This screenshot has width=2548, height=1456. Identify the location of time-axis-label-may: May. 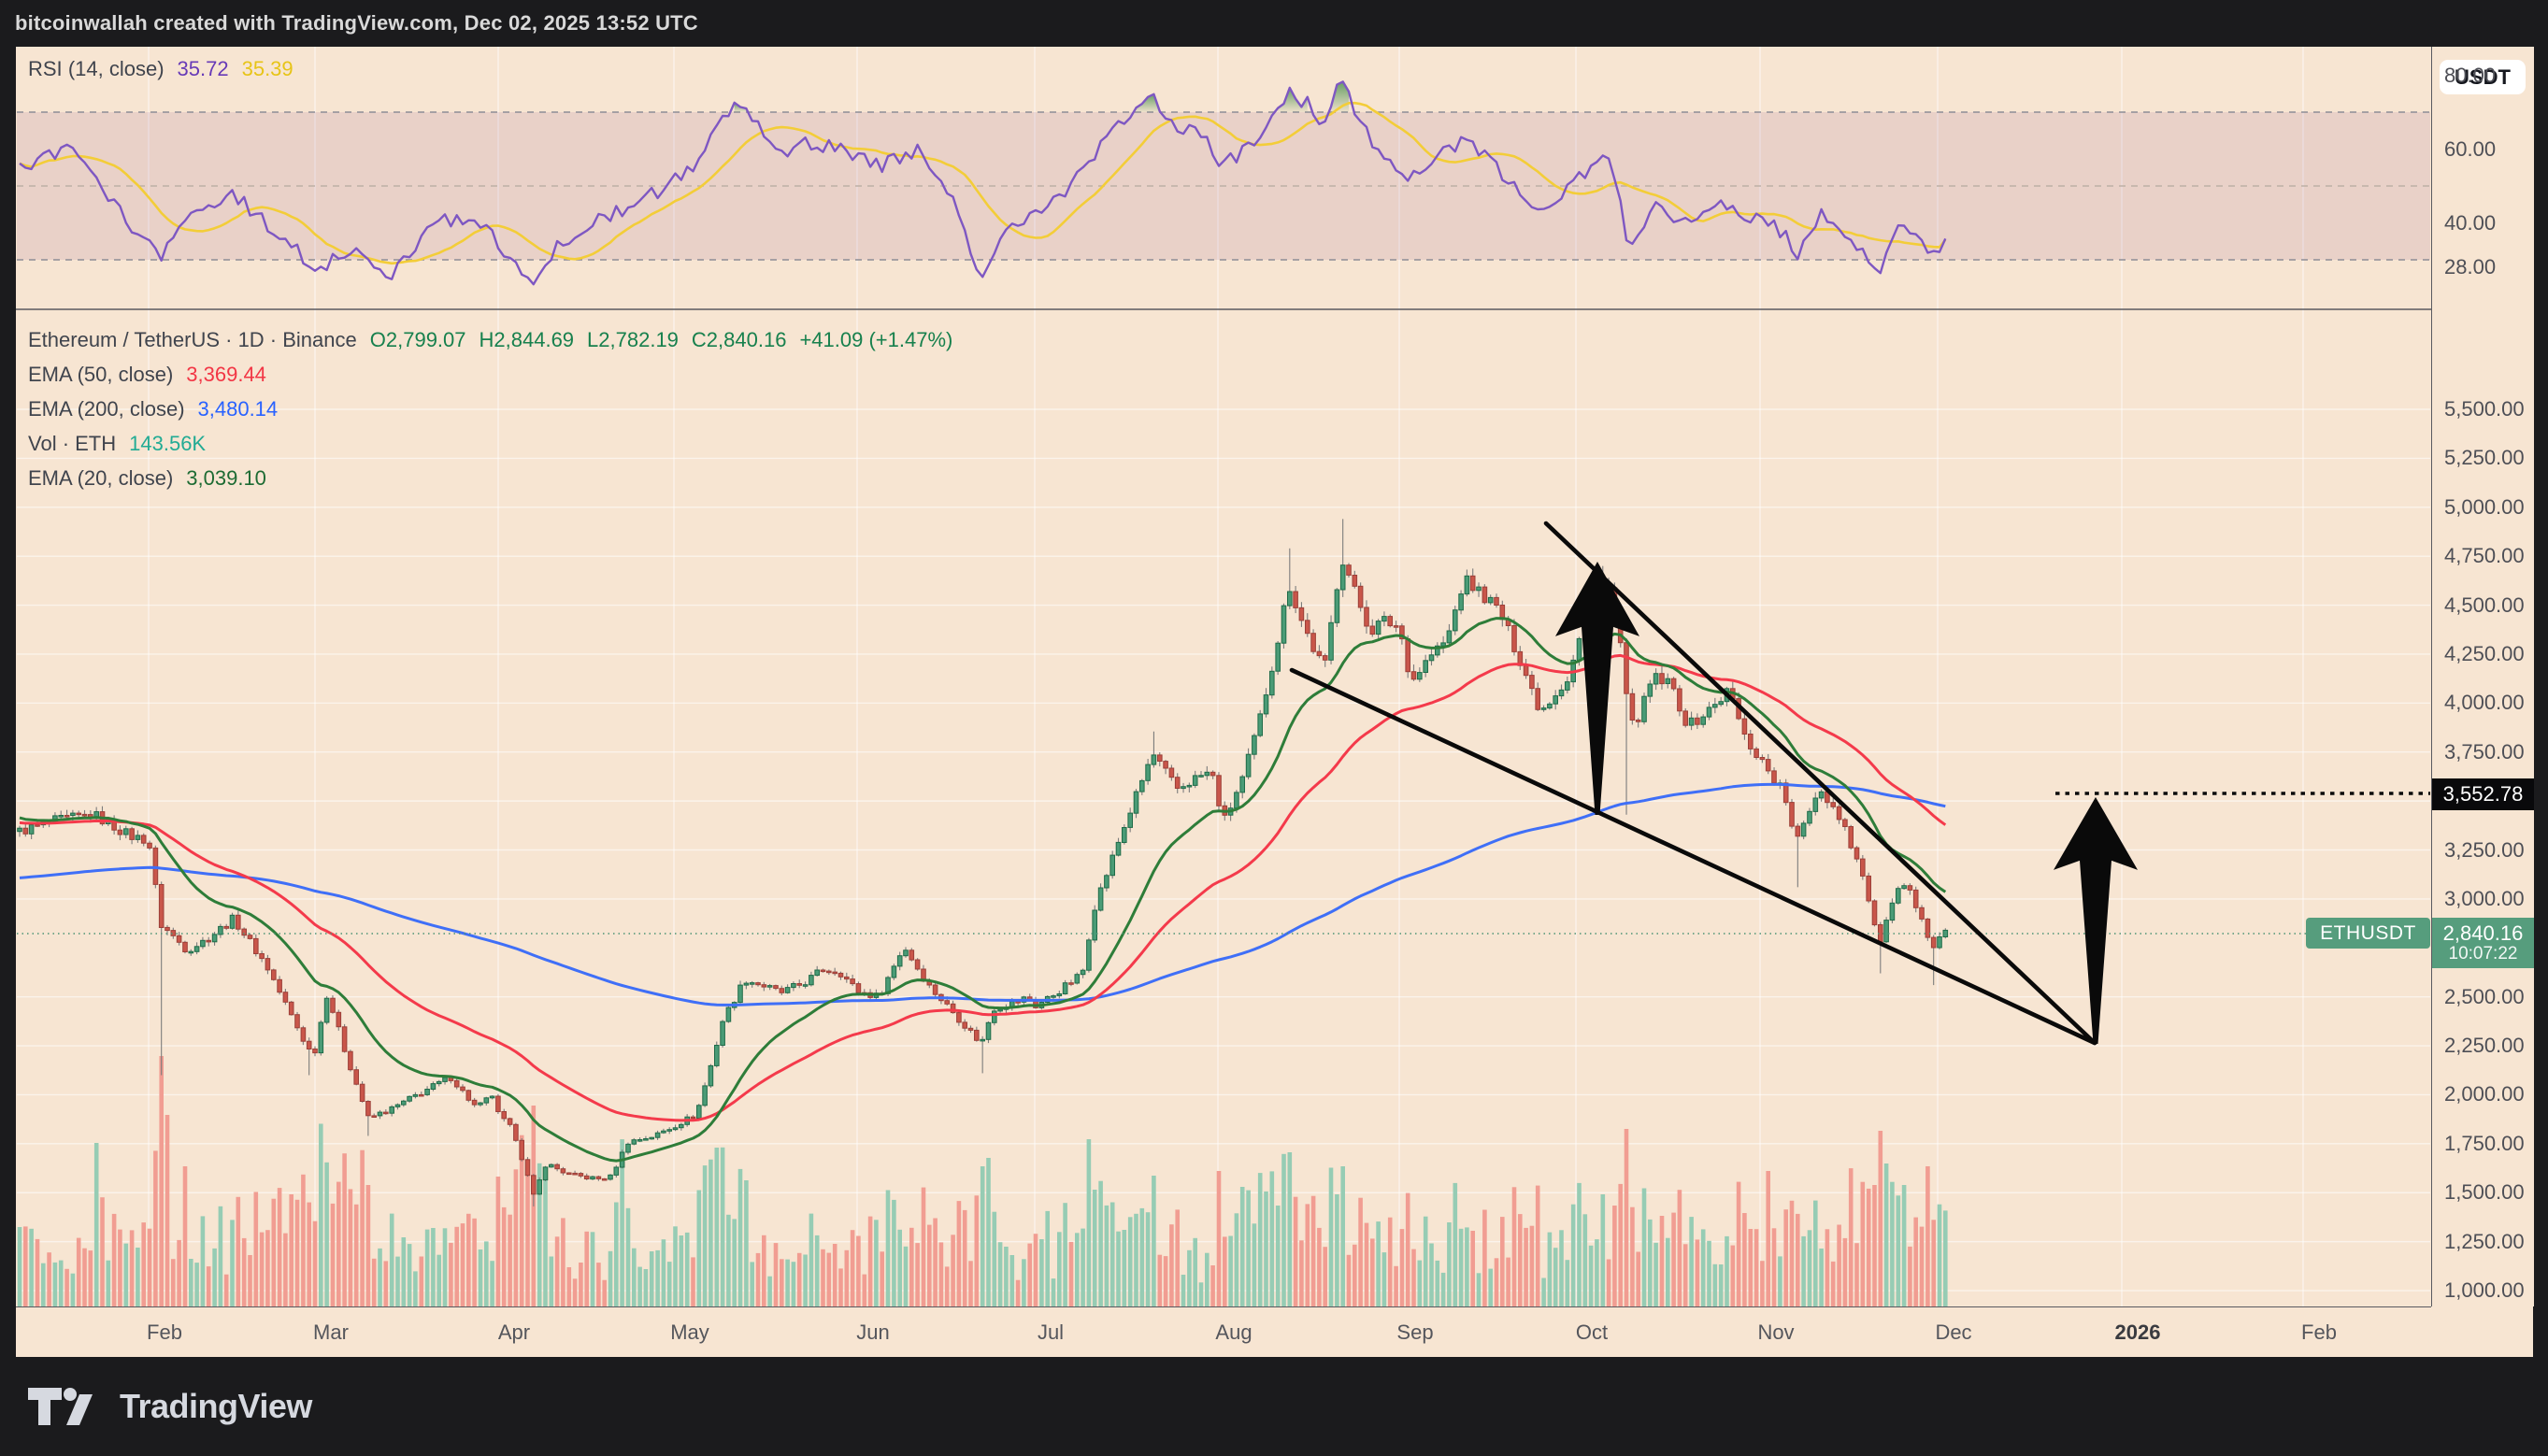
(689, 1332).